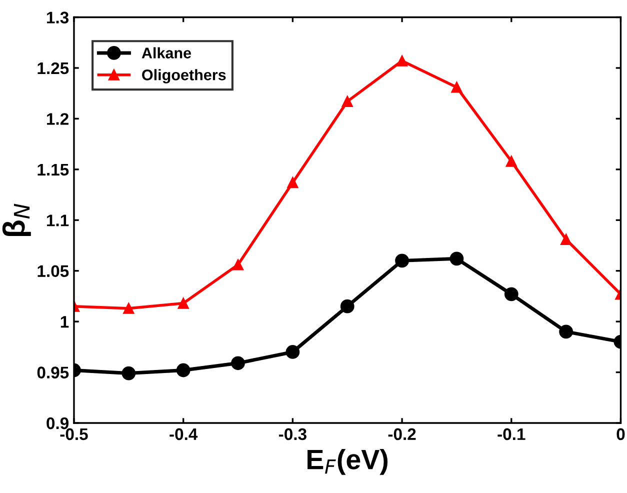  What do you see at coordinates (57, 119) in the screenshot?
I see `y-tick-label: 1.2` at bounding box center [57, 119].